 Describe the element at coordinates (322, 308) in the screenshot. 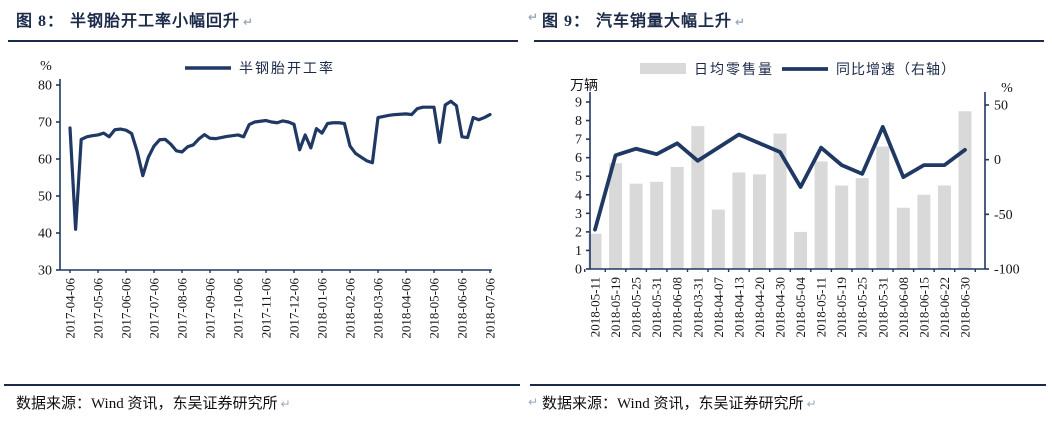

I see `svg-text: 2018-01-06` at that location.